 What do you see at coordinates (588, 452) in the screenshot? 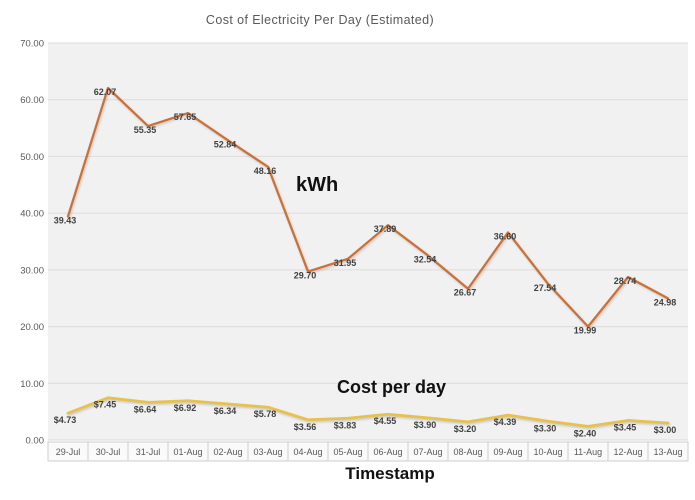
I see `x-tick-label: 11-Aug` at bounding box center [588, 452].